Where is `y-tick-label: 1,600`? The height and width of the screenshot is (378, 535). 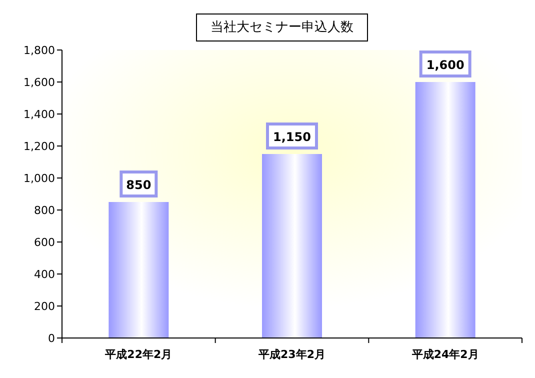 y-tick-label: 1,600 is located at coordinates (39, 82).